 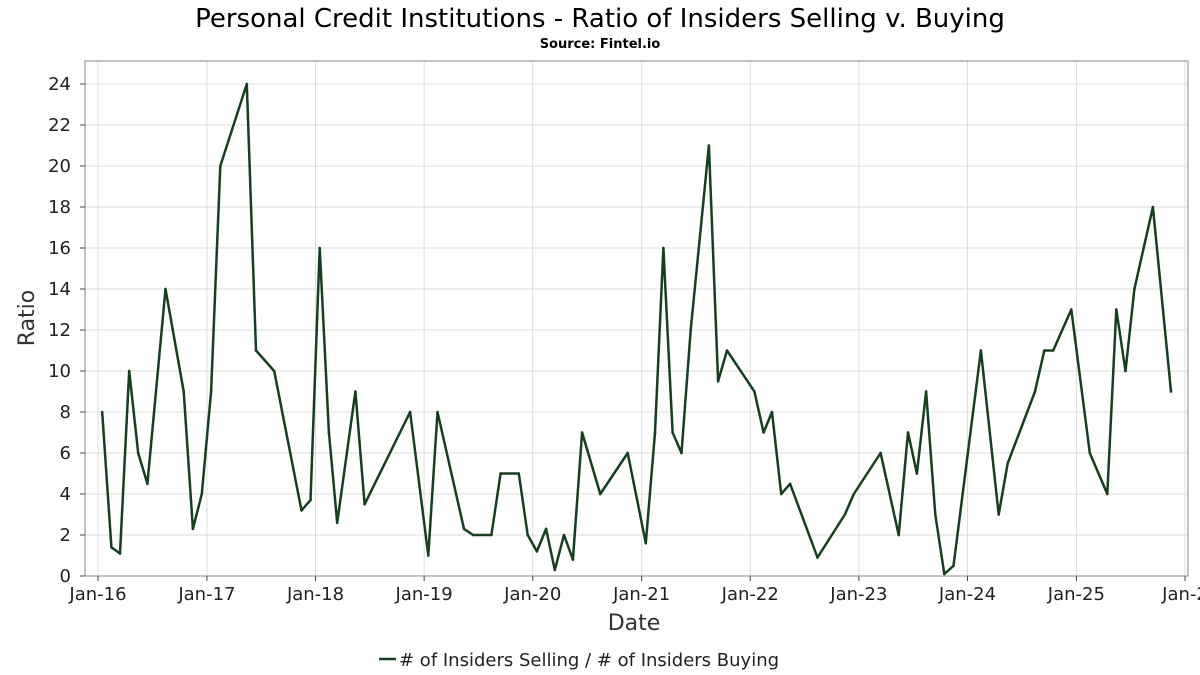 I want to click on x-tick-label: Jan-19, so click(x=424, y=594).